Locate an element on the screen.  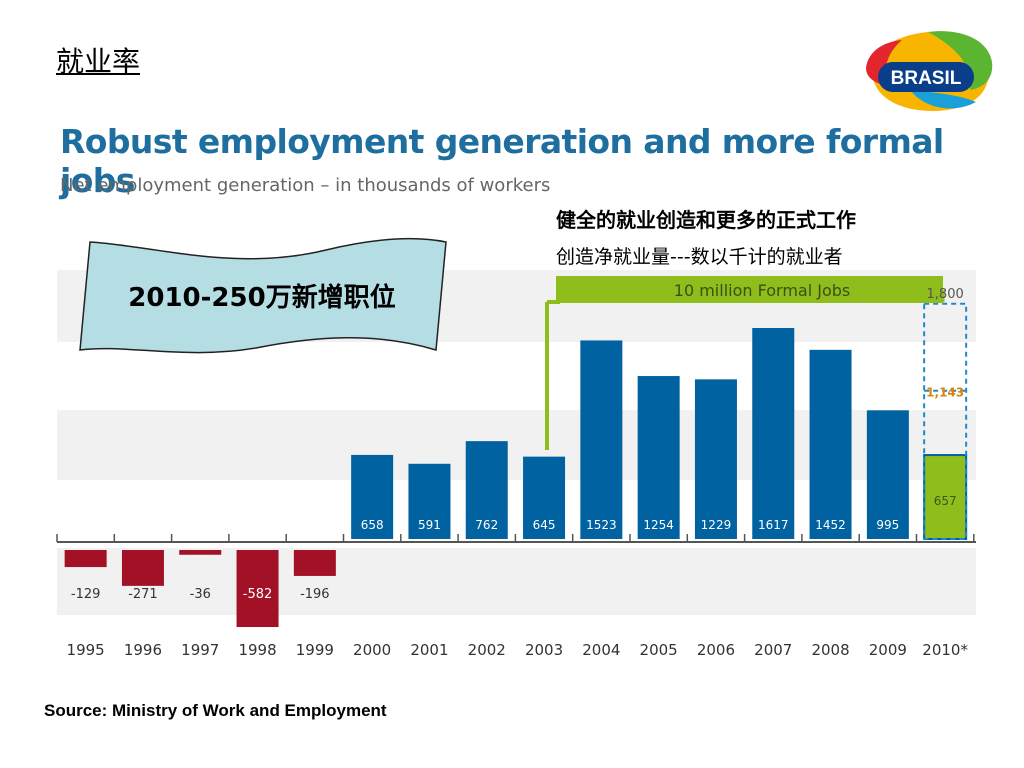
bar-1999 is located at coordinates (314, 563).